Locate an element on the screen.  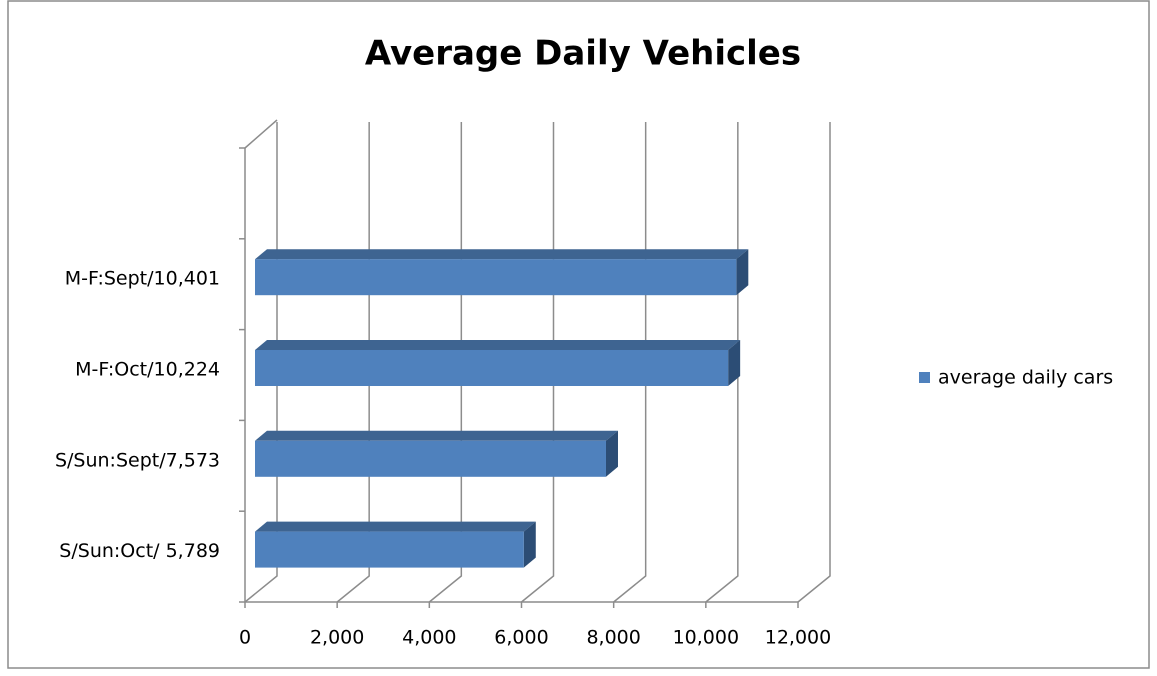
legend-label: average daily cars is located at coordinates (1025, 378).